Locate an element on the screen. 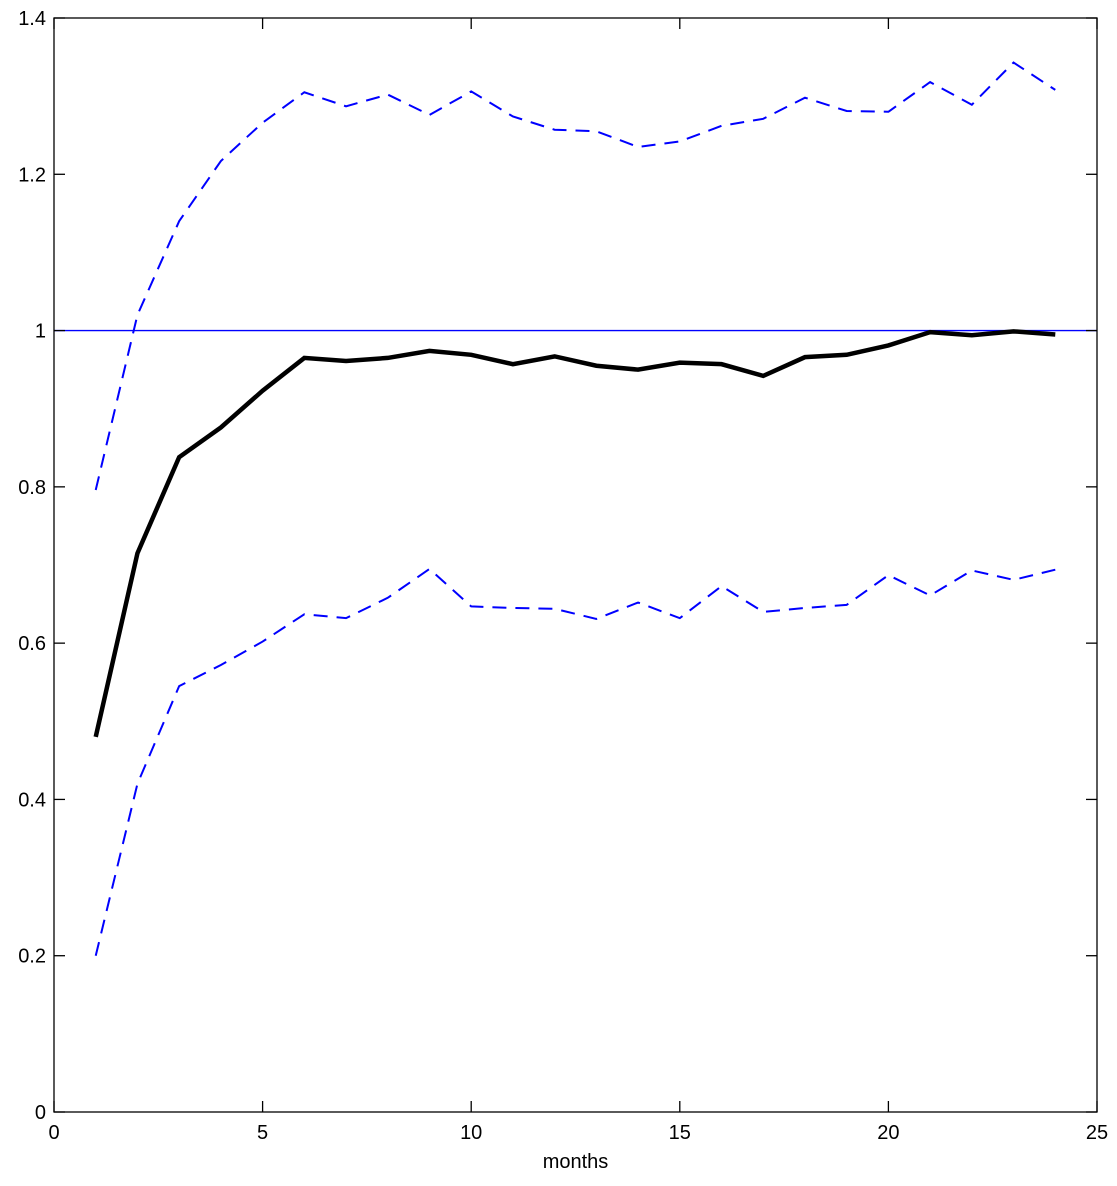  y-tick-label: 0.2 is located at coordinates (32, 957).